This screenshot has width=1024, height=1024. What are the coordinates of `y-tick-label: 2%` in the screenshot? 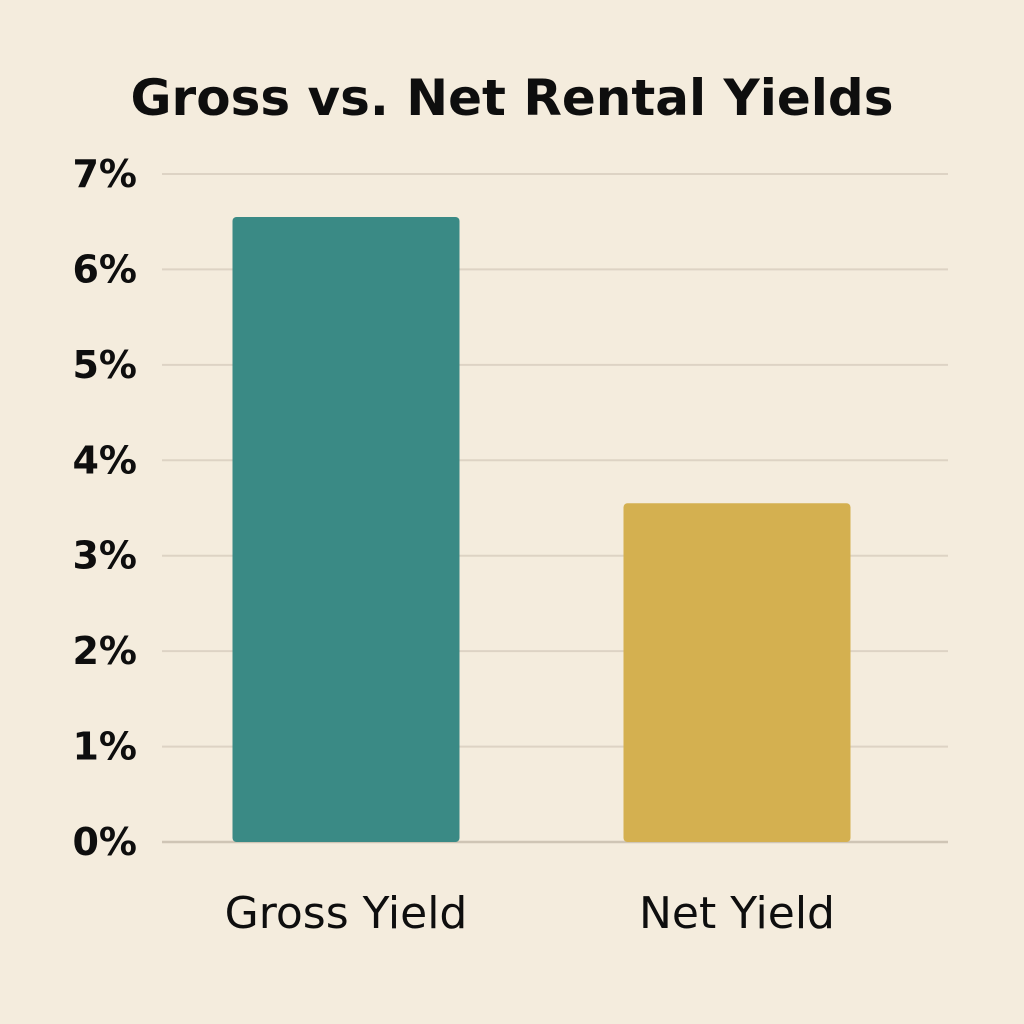 It's located at (104, 651).